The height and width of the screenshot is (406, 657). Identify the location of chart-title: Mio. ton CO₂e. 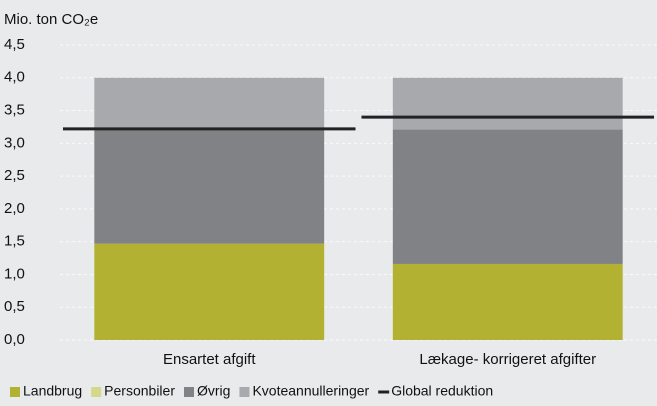
(51, 19).